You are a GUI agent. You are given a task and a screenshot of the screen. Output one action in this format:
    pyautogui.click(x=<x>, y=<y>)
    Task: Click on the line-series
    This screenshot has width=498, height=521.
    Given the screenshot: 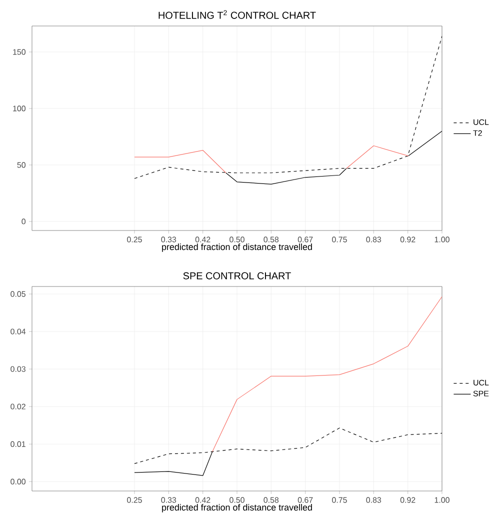 What is the action you would take?
    pyautogui.click(x=327, y=374)
    